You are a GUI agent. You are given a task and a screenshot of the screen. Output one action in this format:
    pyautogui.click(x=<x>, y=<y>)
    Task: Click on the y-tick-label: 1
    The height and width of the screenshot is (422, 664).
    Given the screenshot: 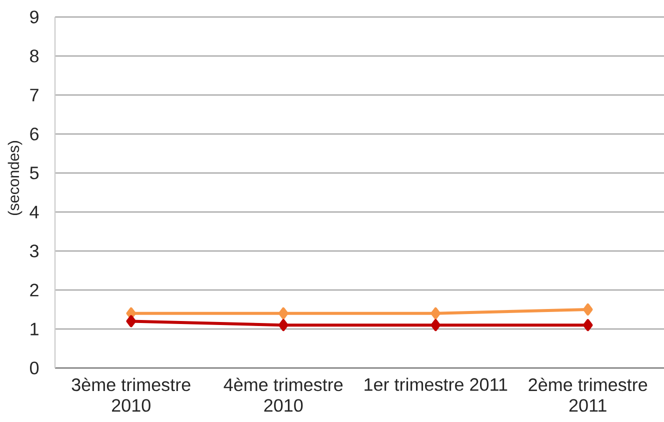 What is the action you would take?
    pyautogui.click(x=34, y=329)
    